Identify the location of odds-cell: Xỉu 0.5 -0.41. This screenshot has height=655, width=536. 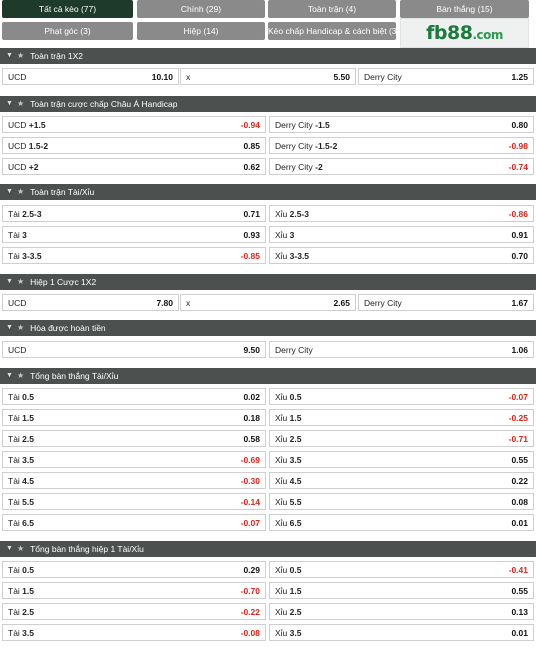
(401, 569).